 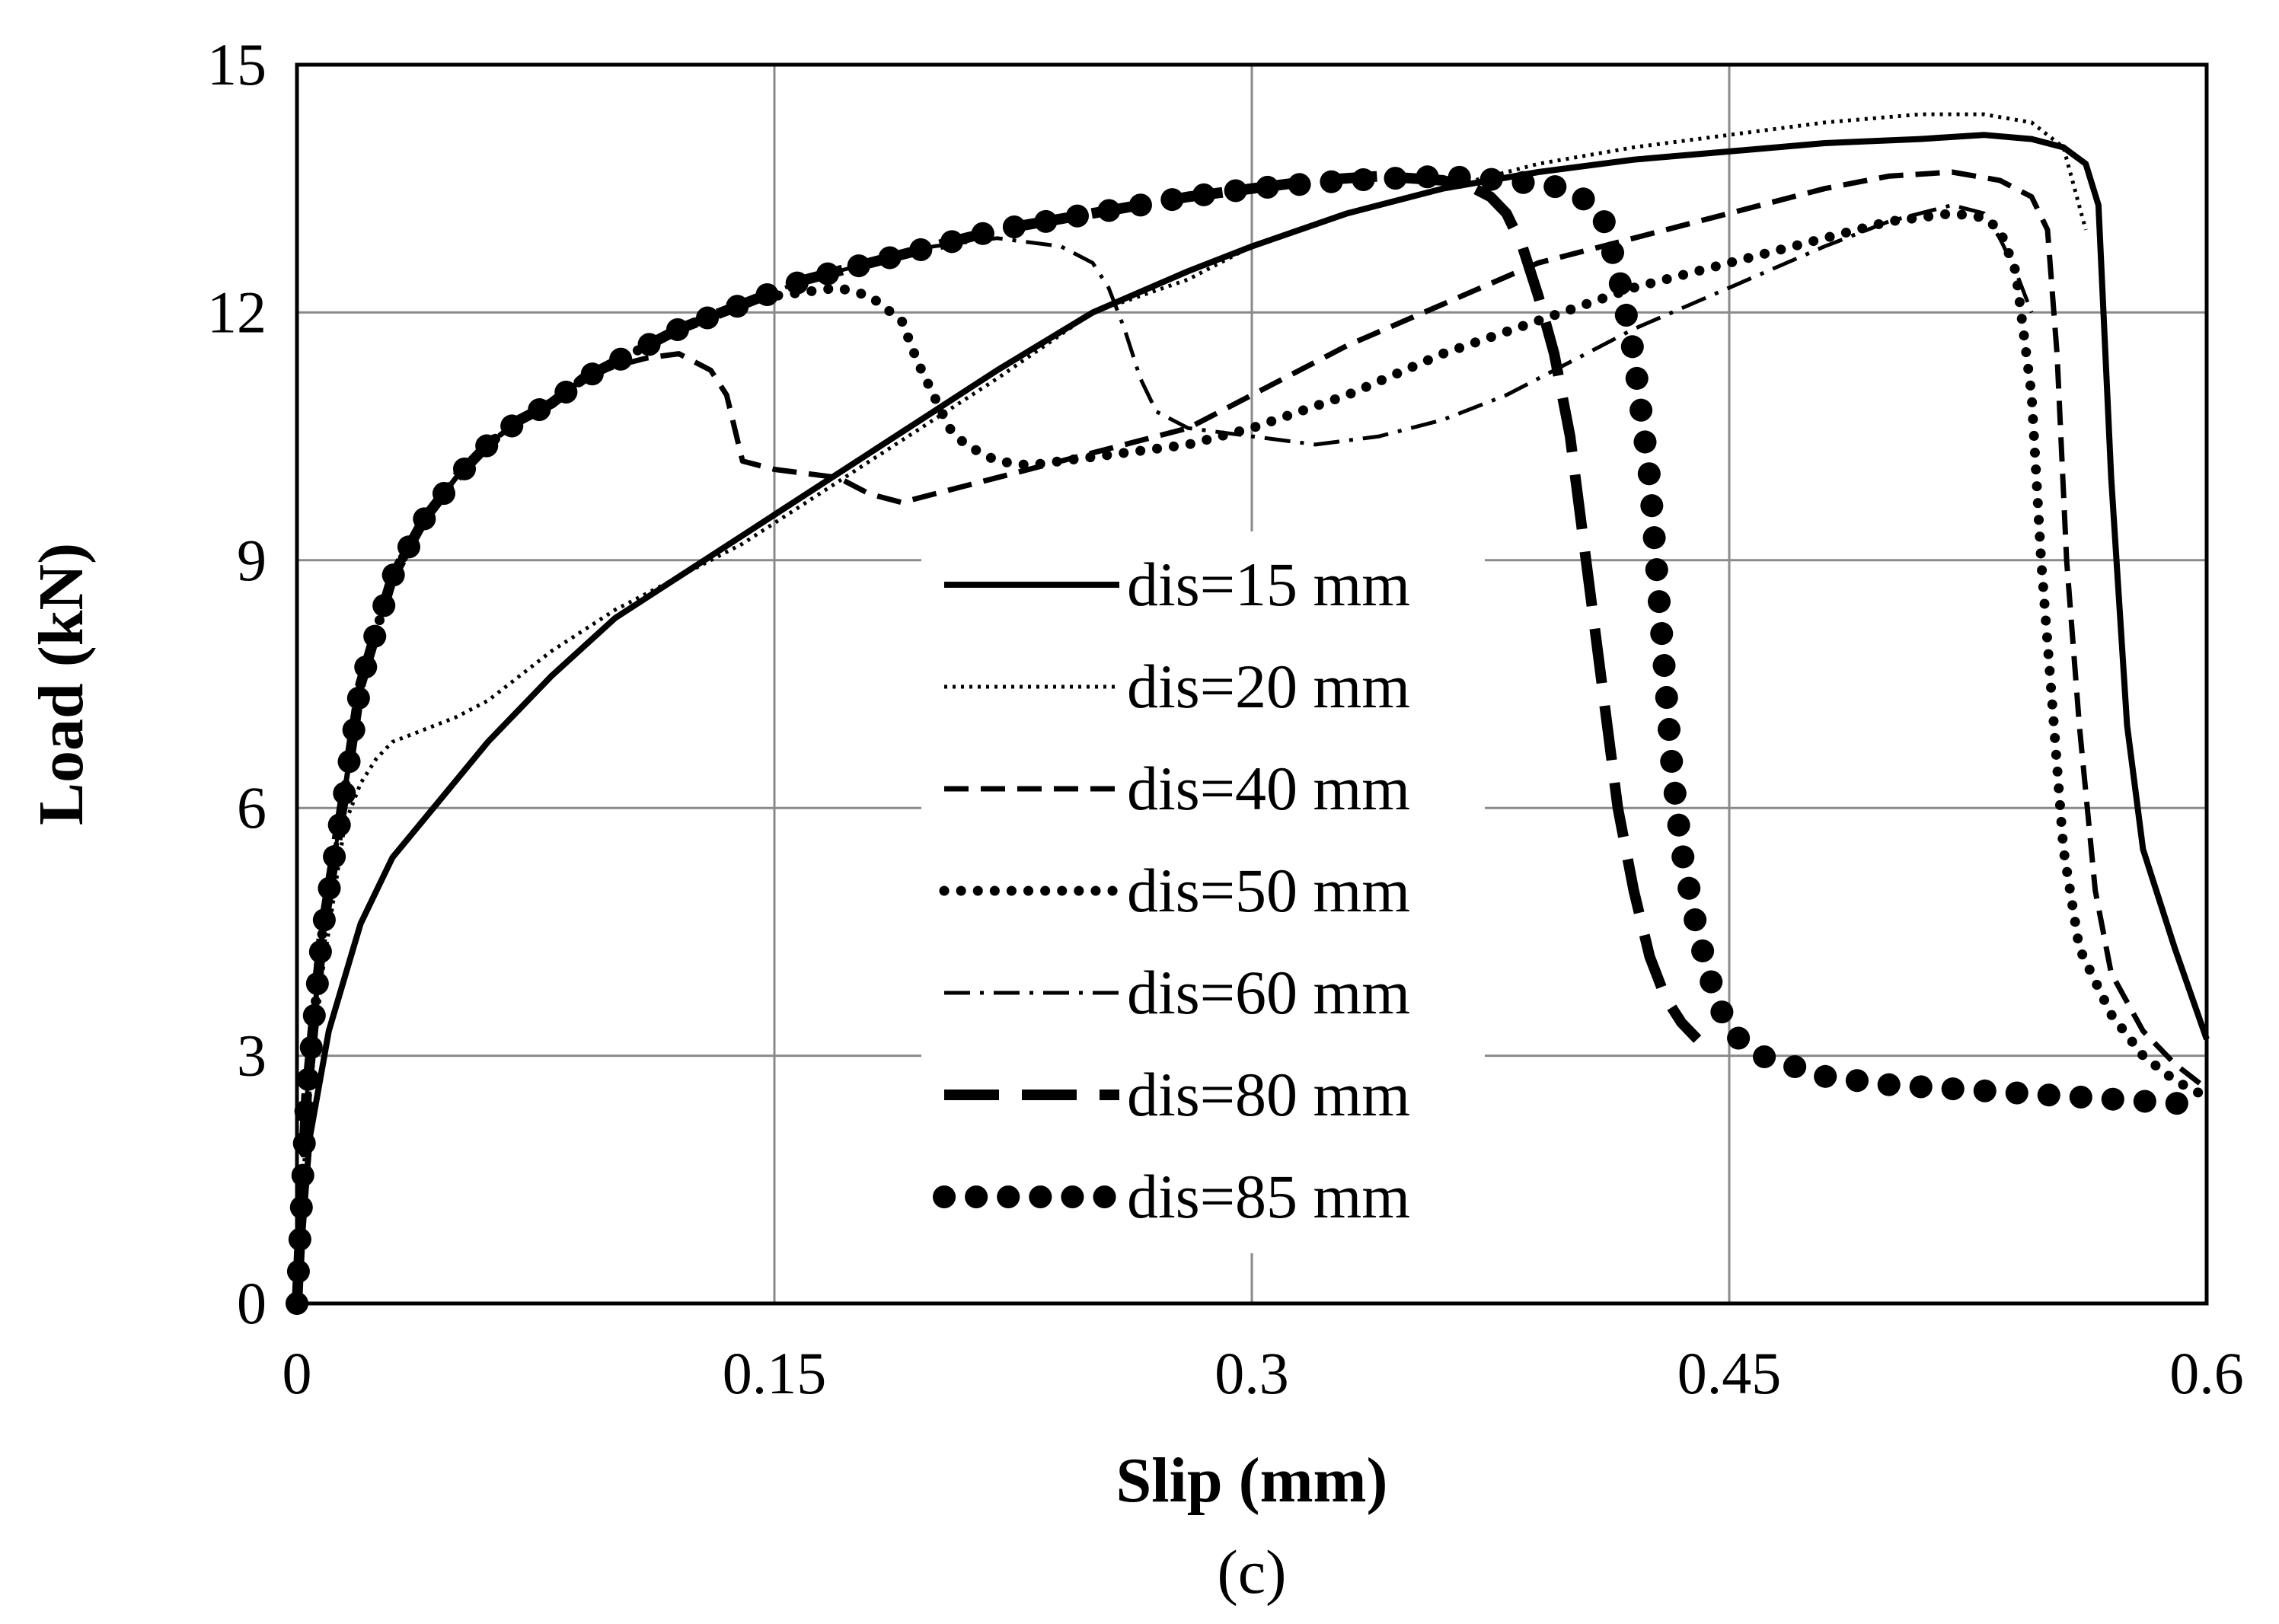 What do you see at coordinates (297, 1373) in the screenshot?
I see `x-tick-label: 0` at bounding box center [297, 1373].